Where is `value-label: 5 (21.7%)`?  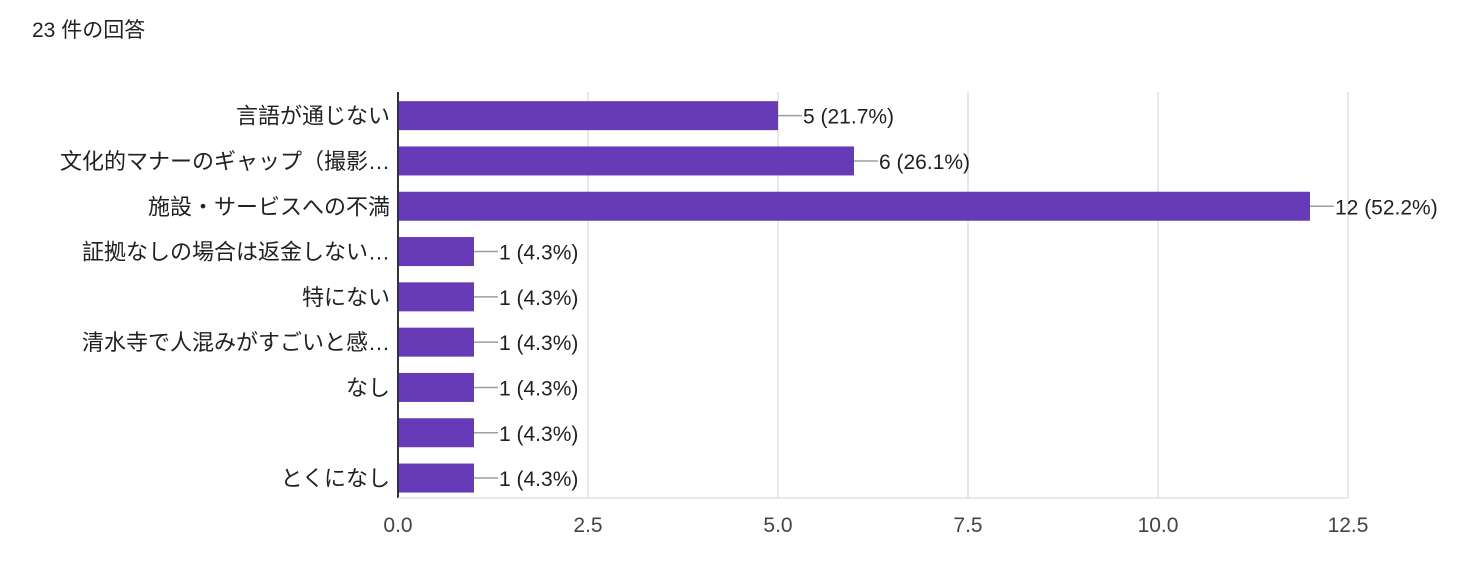
value-label: 5 (21.7%) is located at coordinates (848, 117).